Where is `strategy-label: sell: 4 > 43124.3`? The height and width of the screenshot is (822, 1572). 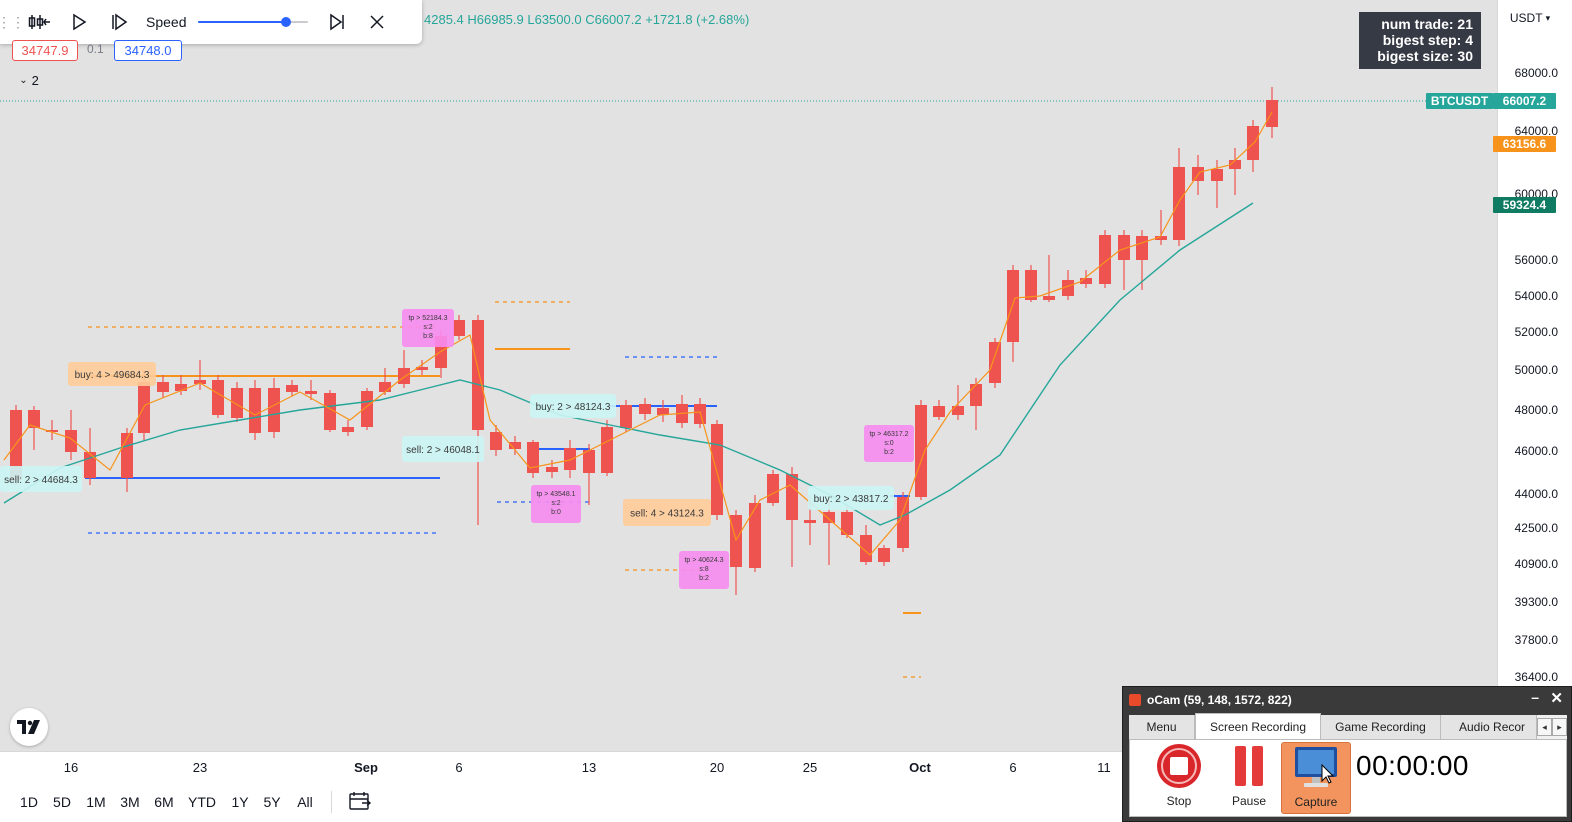
strategy-label: sell: 4 > 43124.3 is located at coordinates (667, 512).